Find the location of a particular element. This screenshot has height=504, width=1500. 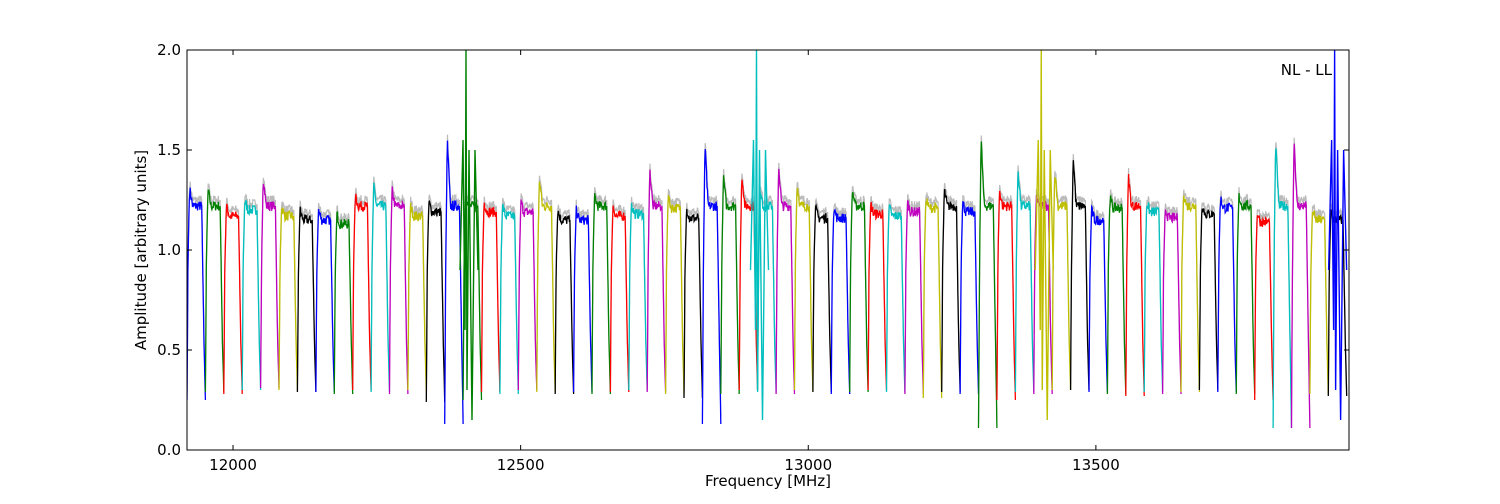

y-tick-label: 1.5 is located at coordinates (169, 150).